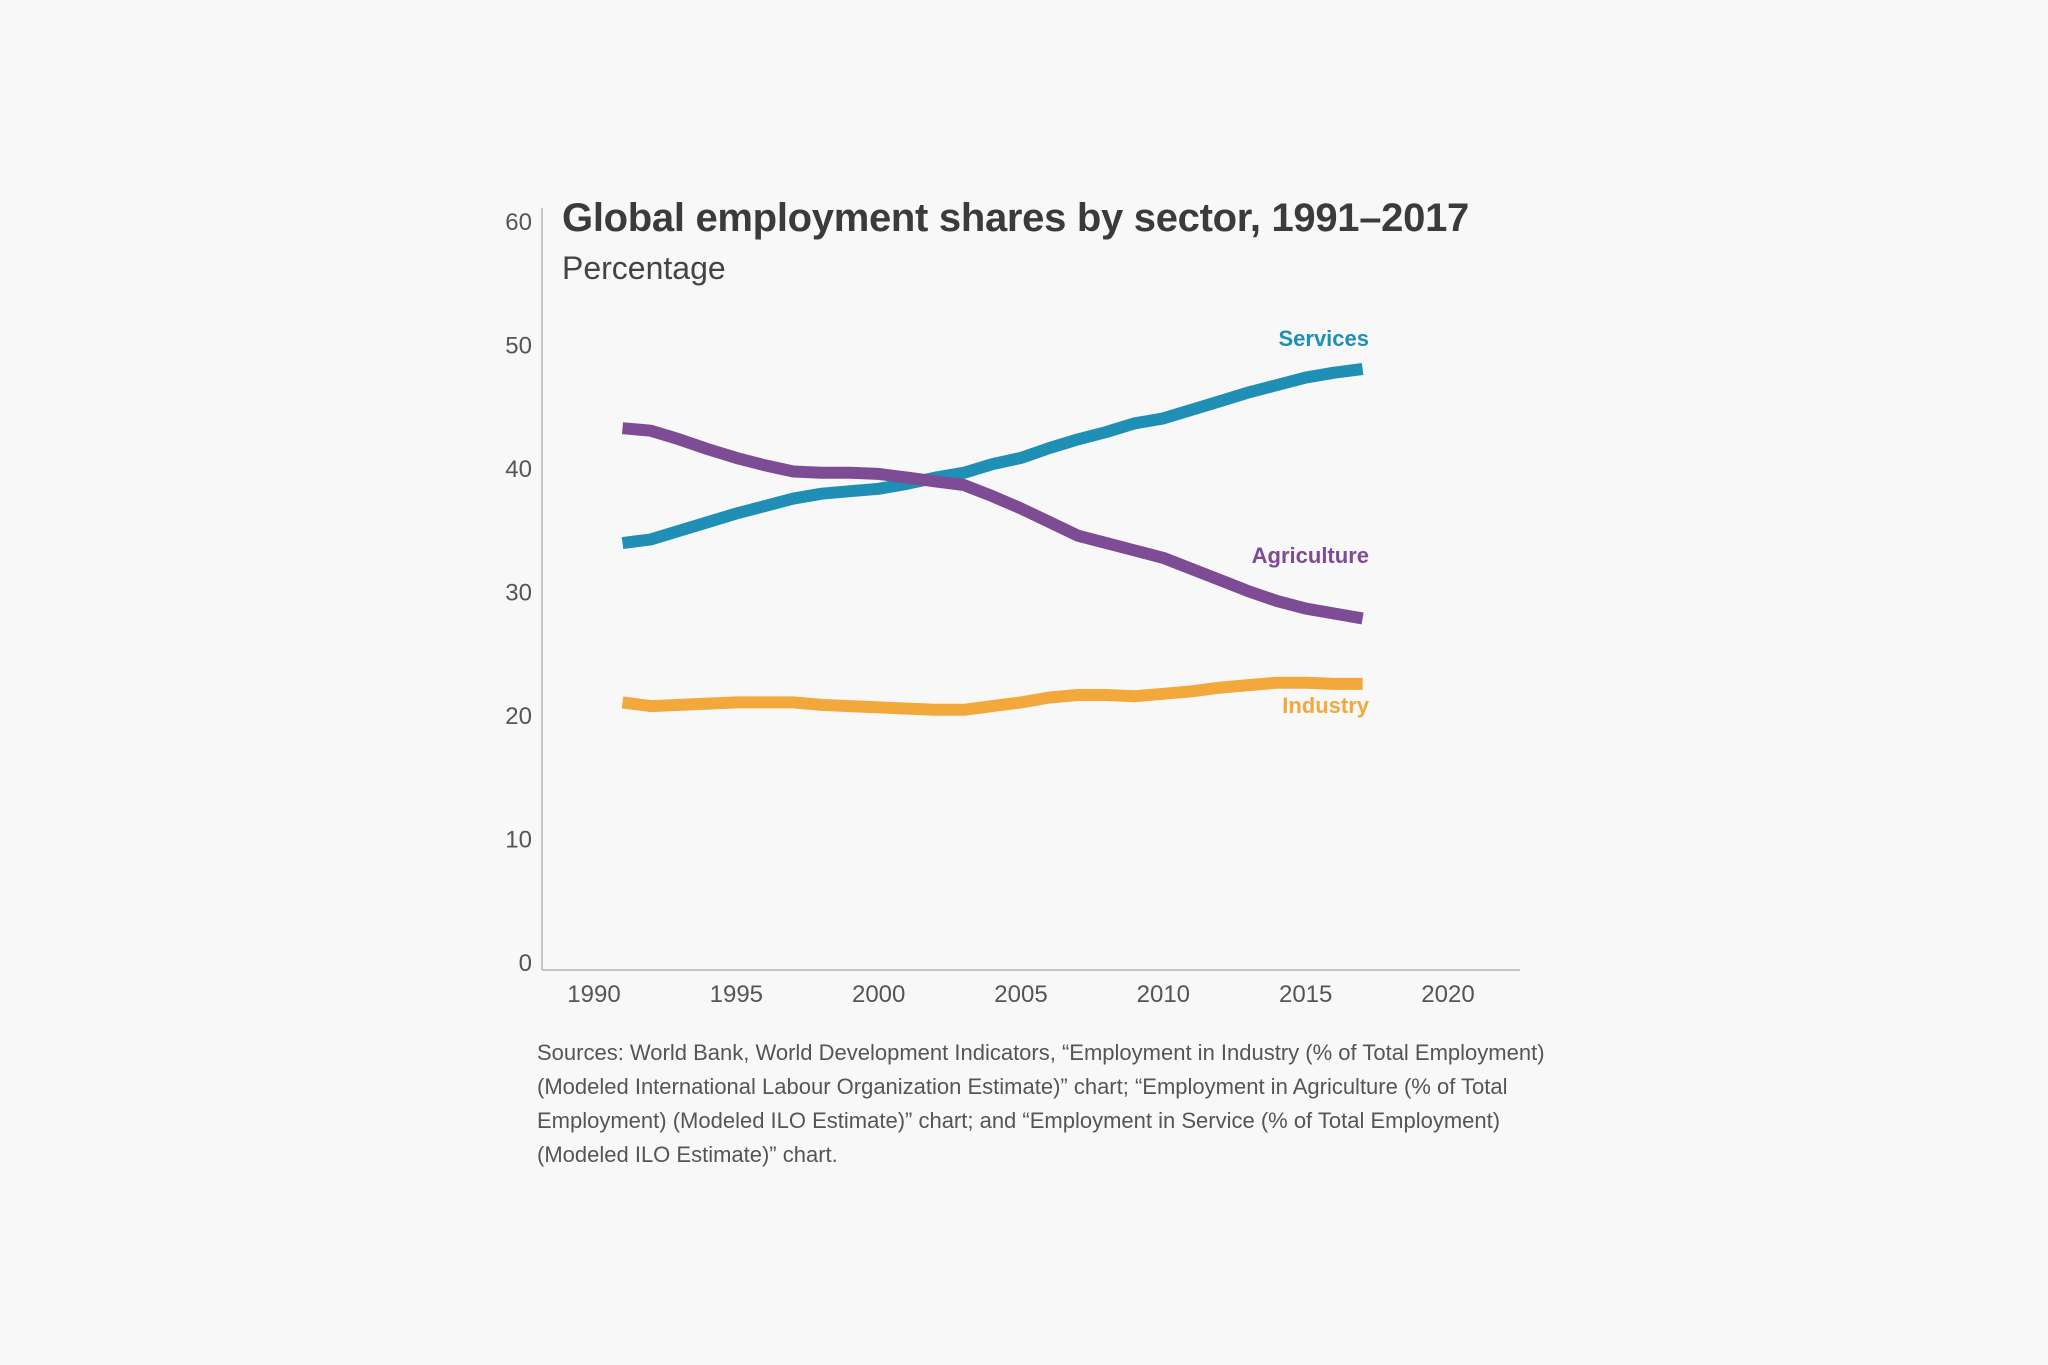  I want to click on x-tick-label: 2010, so click(1163, 994).